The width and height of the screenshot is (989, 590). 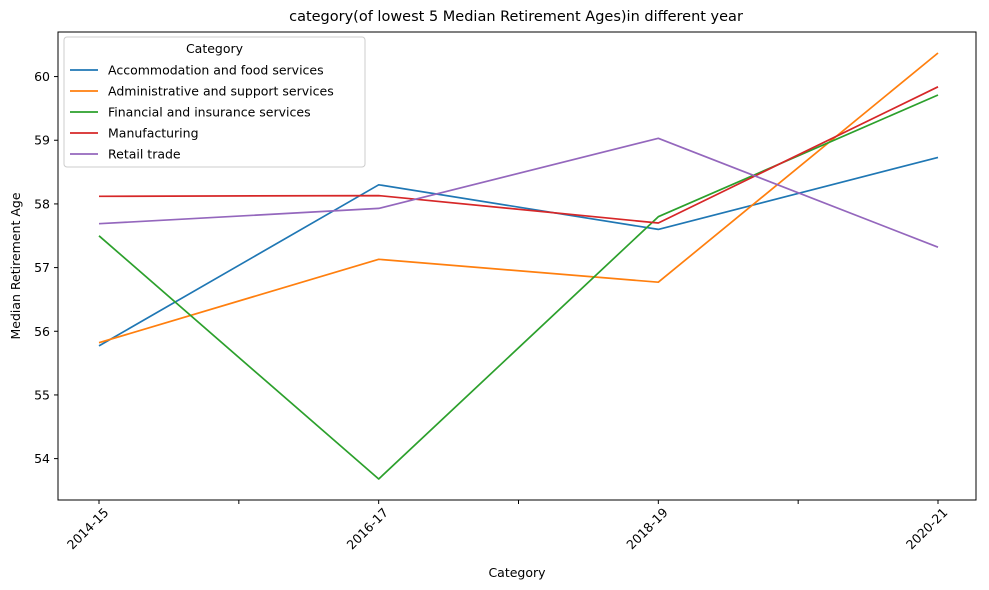 I want to click on legend-title: Category, so click(x=215, y=48).